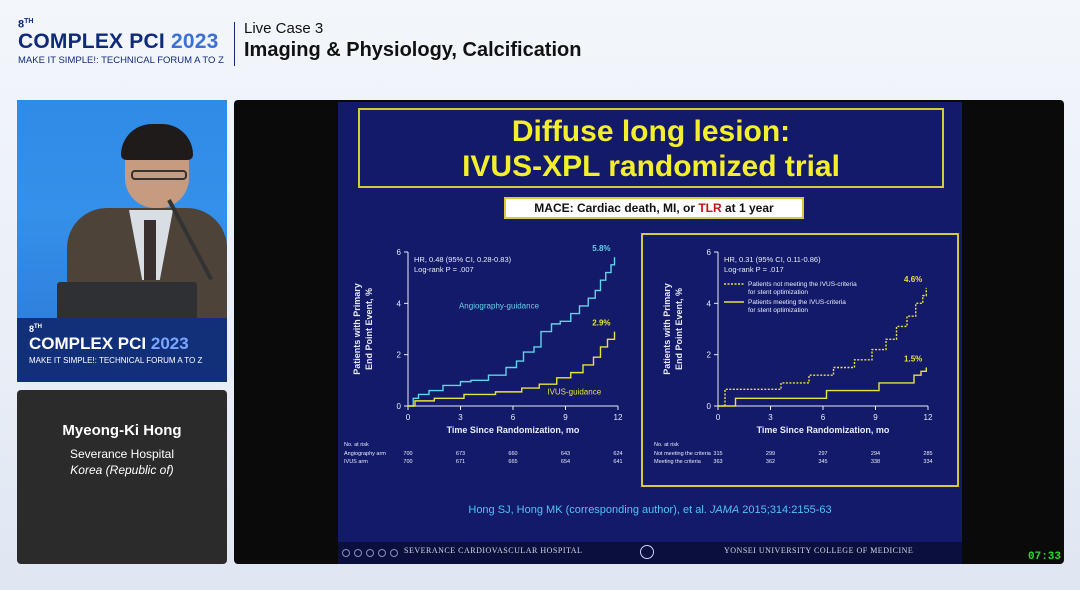 The image size is (1080, 590). What do you see at coordinates (678, 462) in the screenshot?
I see `at-risk-row-label-1: Meeting the criteria` at bounding box center [678, 462].